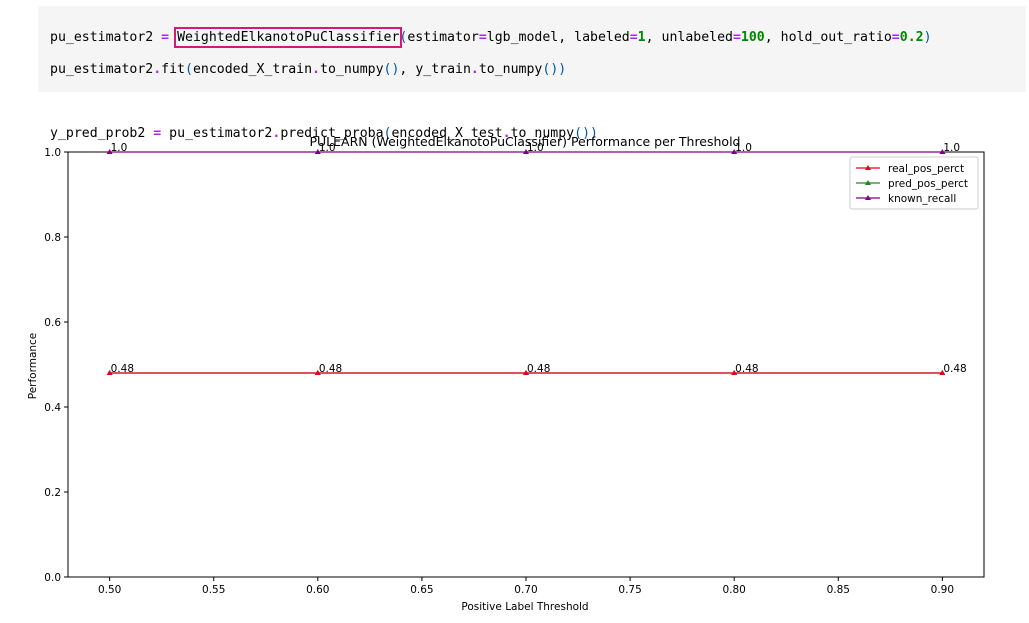 This screenshot has width=1029, height=623. I want to click on y-tick-label: 0.6, so click(52, 323).